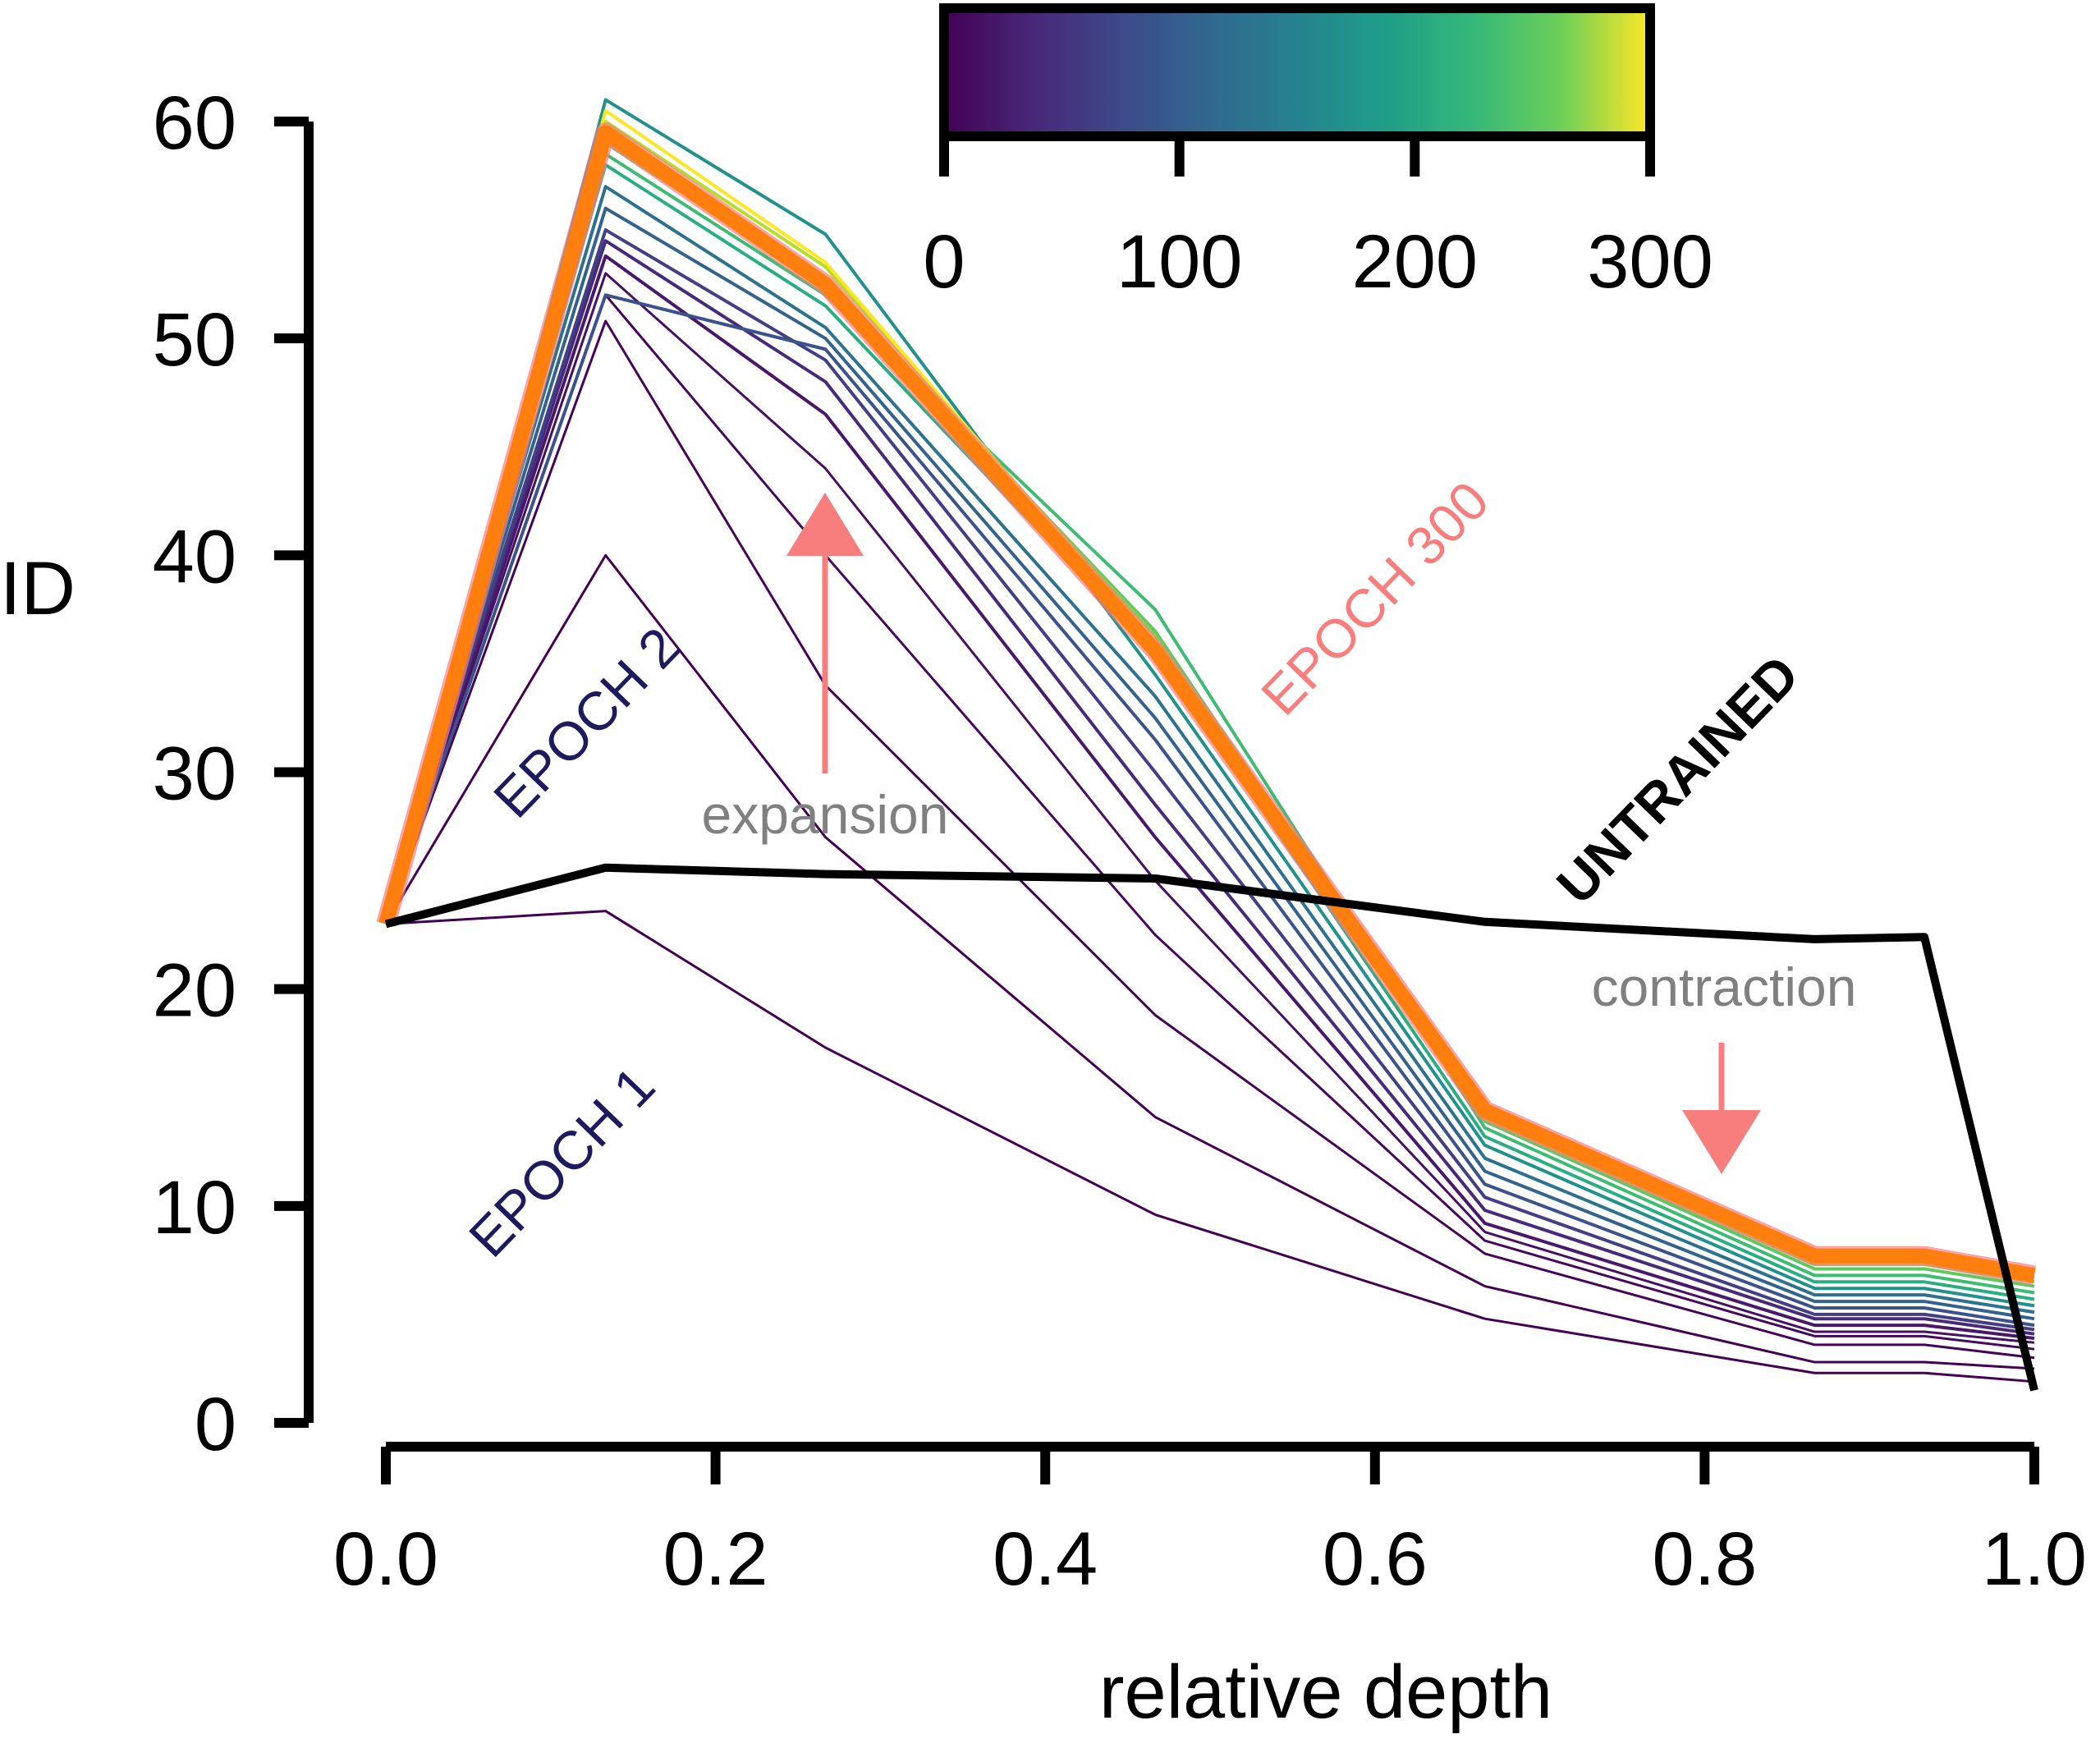 Image resolution: width=2100 pixels, height=1748 pixels. I want to click on x-tick-label: 1.0, so click(2034, 1559).